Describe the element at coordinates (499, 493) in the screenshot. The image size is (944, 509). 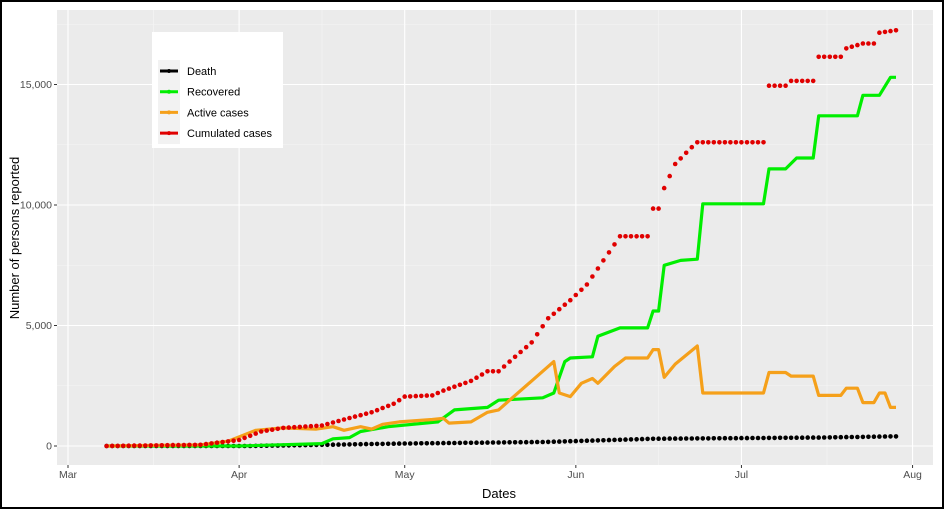
I see `x-axis-title: Dates` at that location.